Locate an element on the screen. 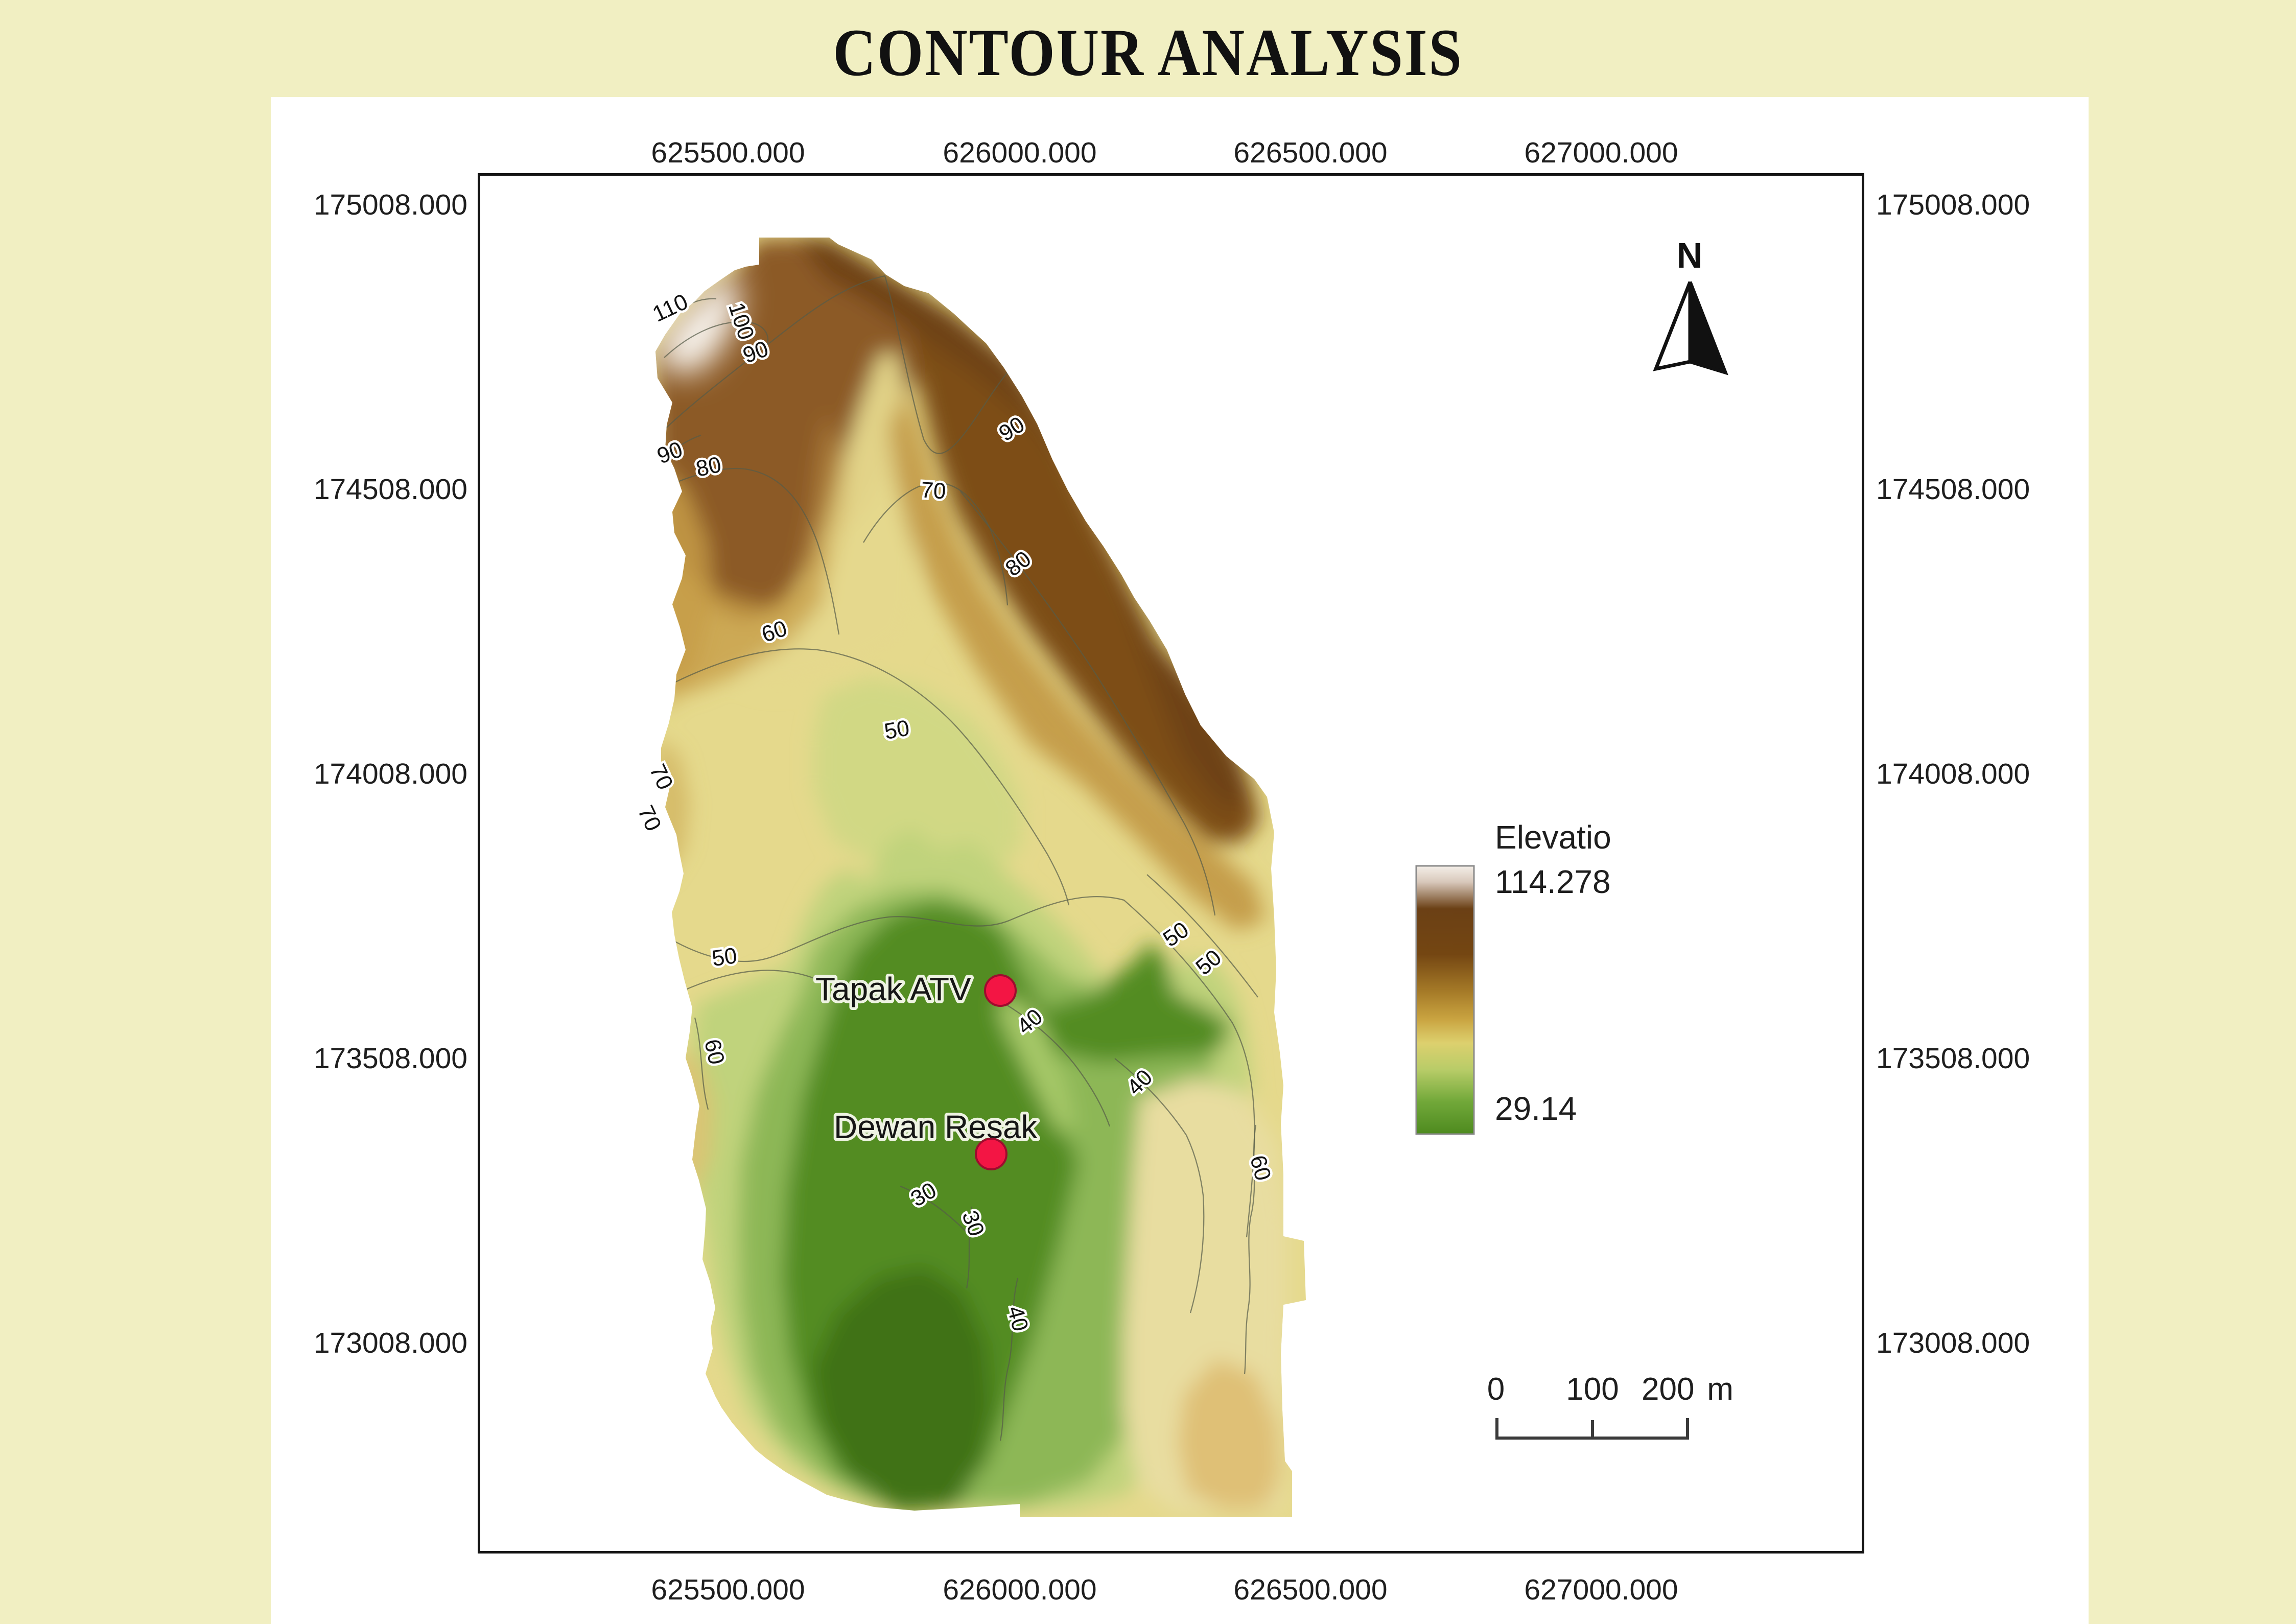  svg-text: 100 is located at coordinates (1592, 1389).